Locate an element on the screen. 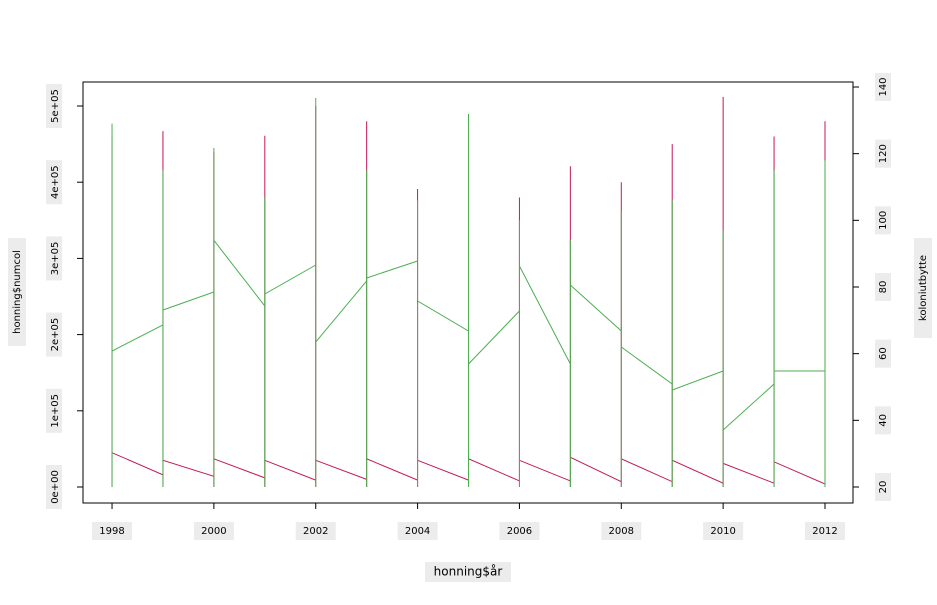 Image resolution: width=937 pixels, height=605 pixels. x-tick-label: 2008 is located at coordinates (621, 531).